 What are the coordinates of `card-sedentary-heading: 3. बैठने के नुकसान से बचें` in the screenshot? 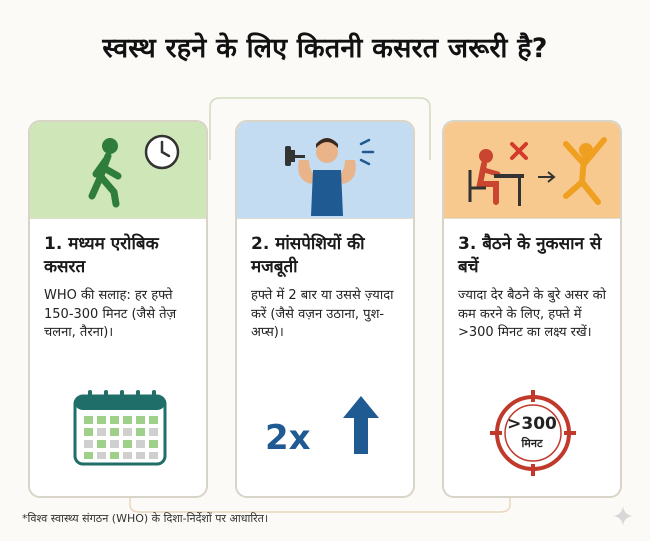 It's located at (530, 255).